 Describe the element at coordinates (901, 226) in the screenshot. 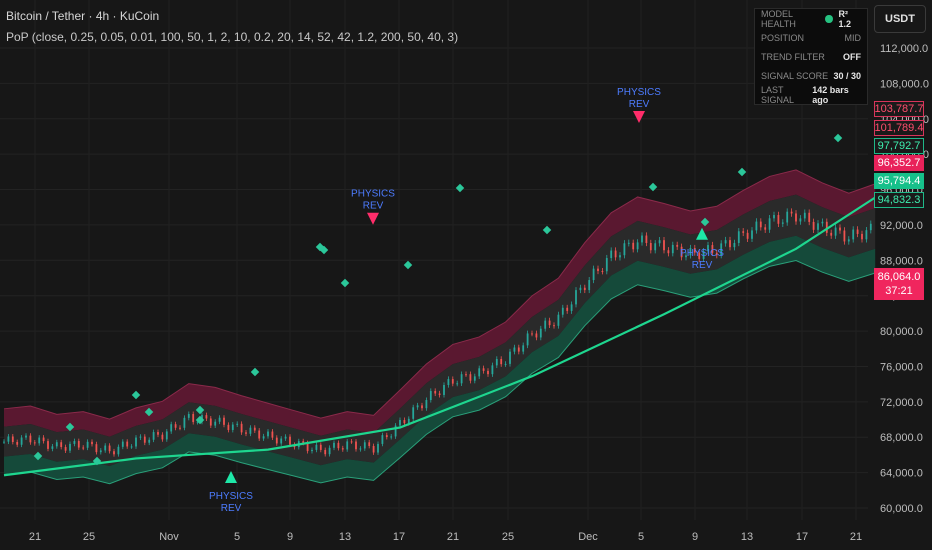

I see `y-tick-label: 92,000.0` at that location.